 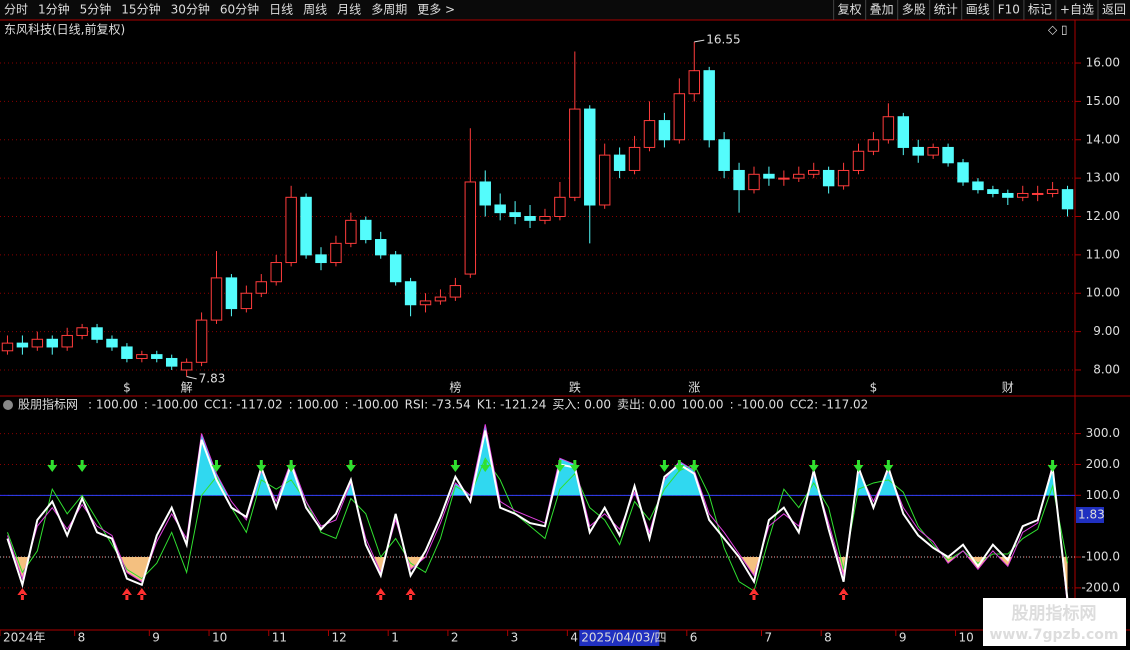 I want to click on indicator-value: CC2: -117.02, so click(x=829, y=405).